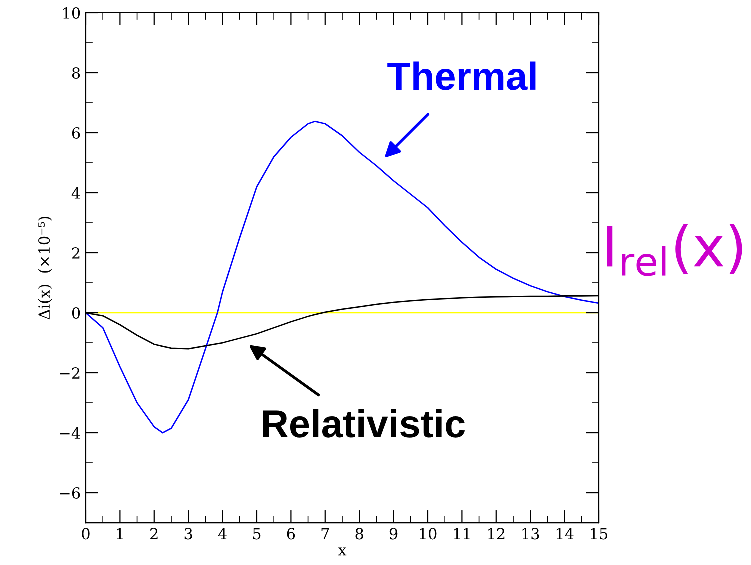 Image resolution: width=751 pixels, height=565 pixels. Describe the element at coordinates (76, 73) in the screenshot. I see `y-tick-label: 8` at that location.